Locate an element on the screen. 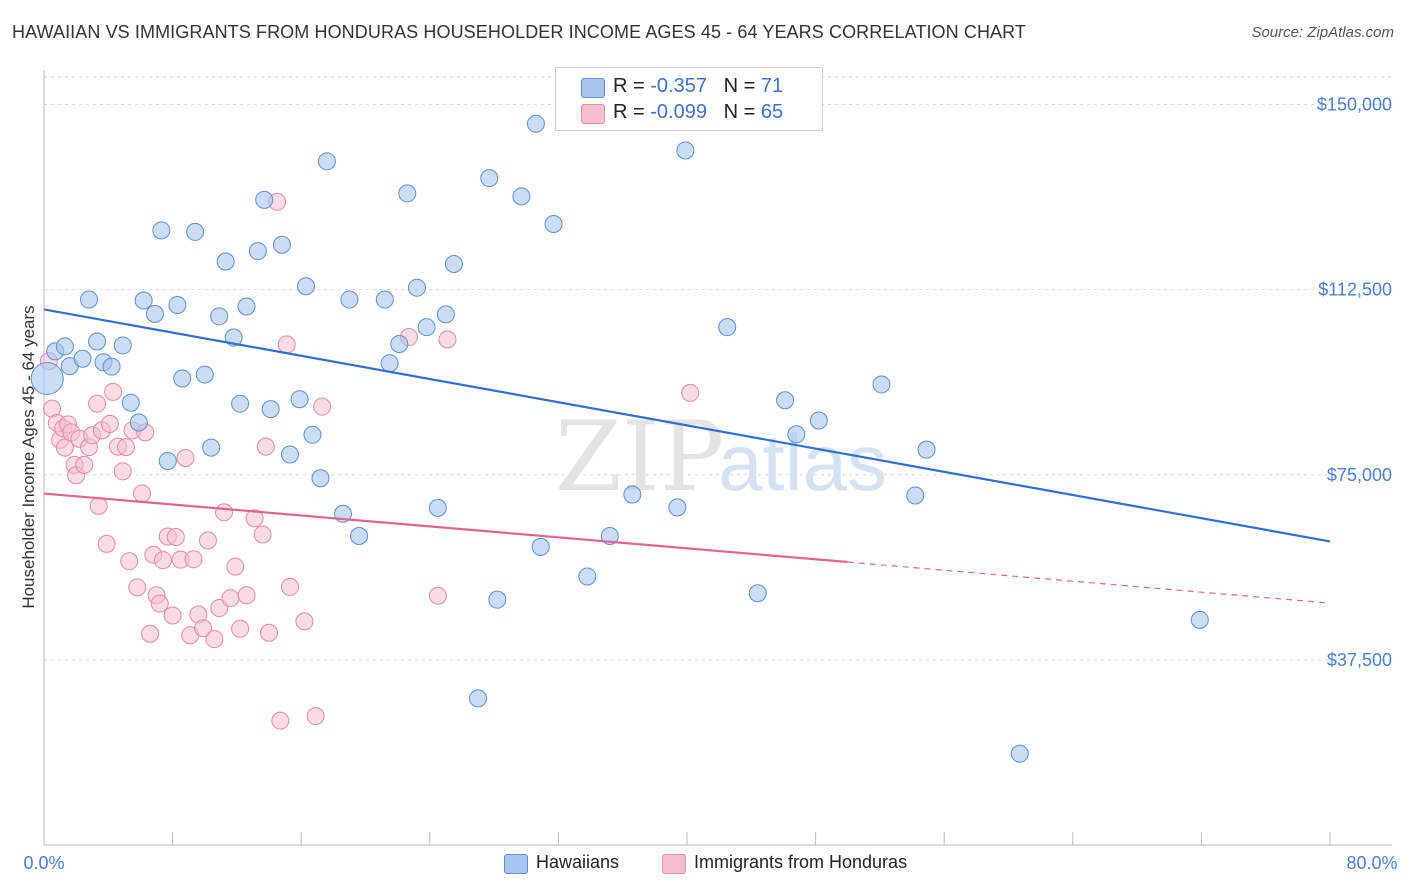 The height and width of the screenshot is (892, 1406). n-value-honduras: 65 is located at coordinates (772, 112).